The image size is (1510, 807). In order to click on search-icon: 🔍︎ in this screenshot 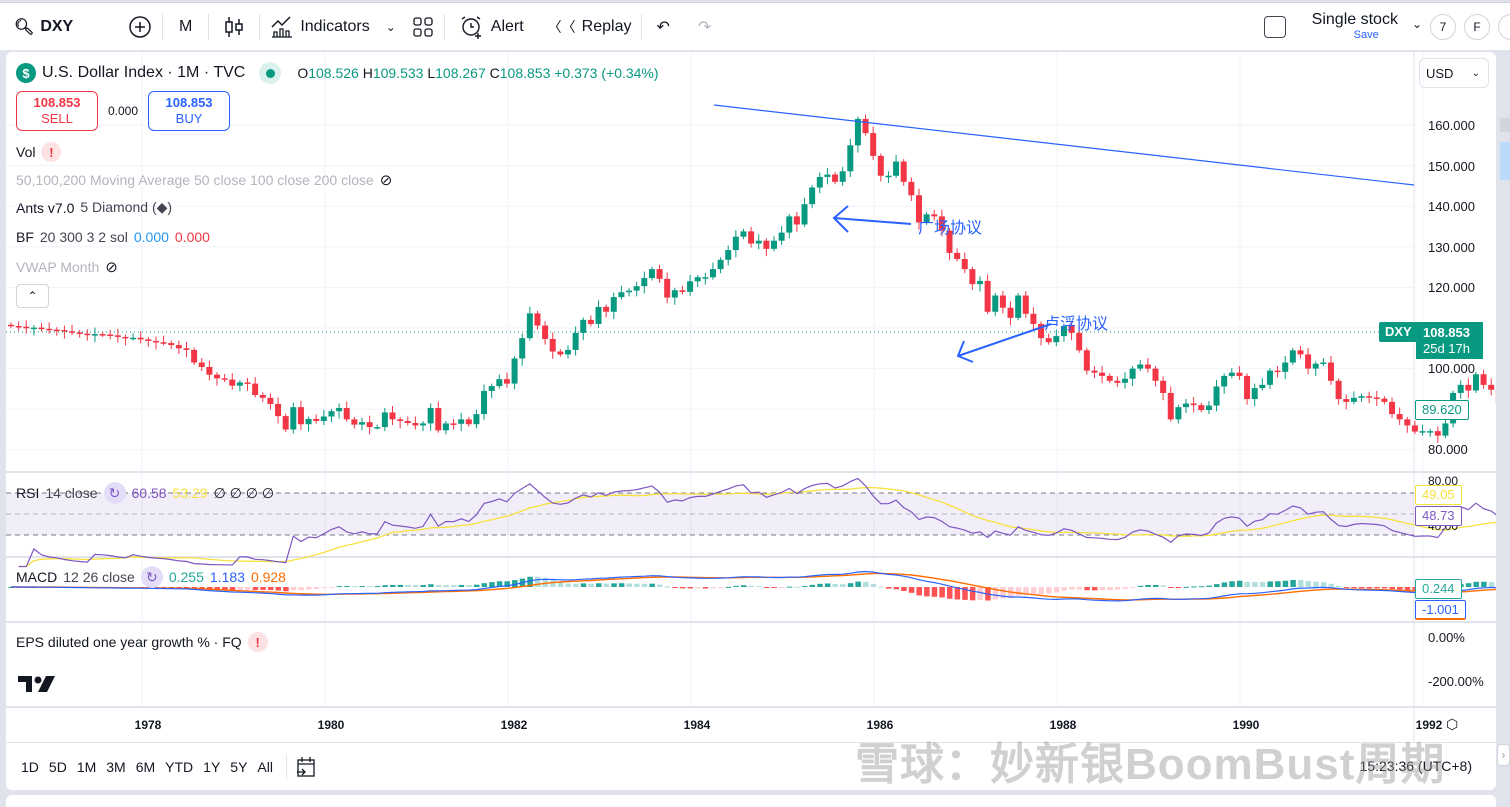, I will do `click(24, 27)`.